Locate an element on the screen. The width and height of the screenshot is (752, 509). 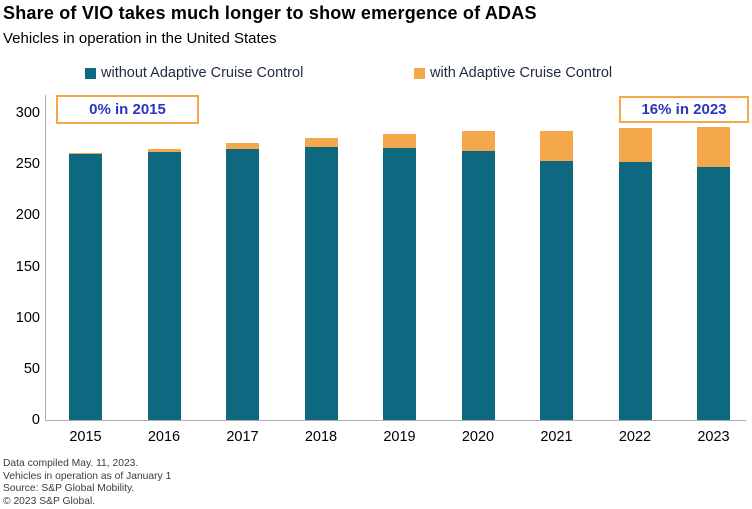
bar-2015-without-acc is located at coordinates (85, 287).